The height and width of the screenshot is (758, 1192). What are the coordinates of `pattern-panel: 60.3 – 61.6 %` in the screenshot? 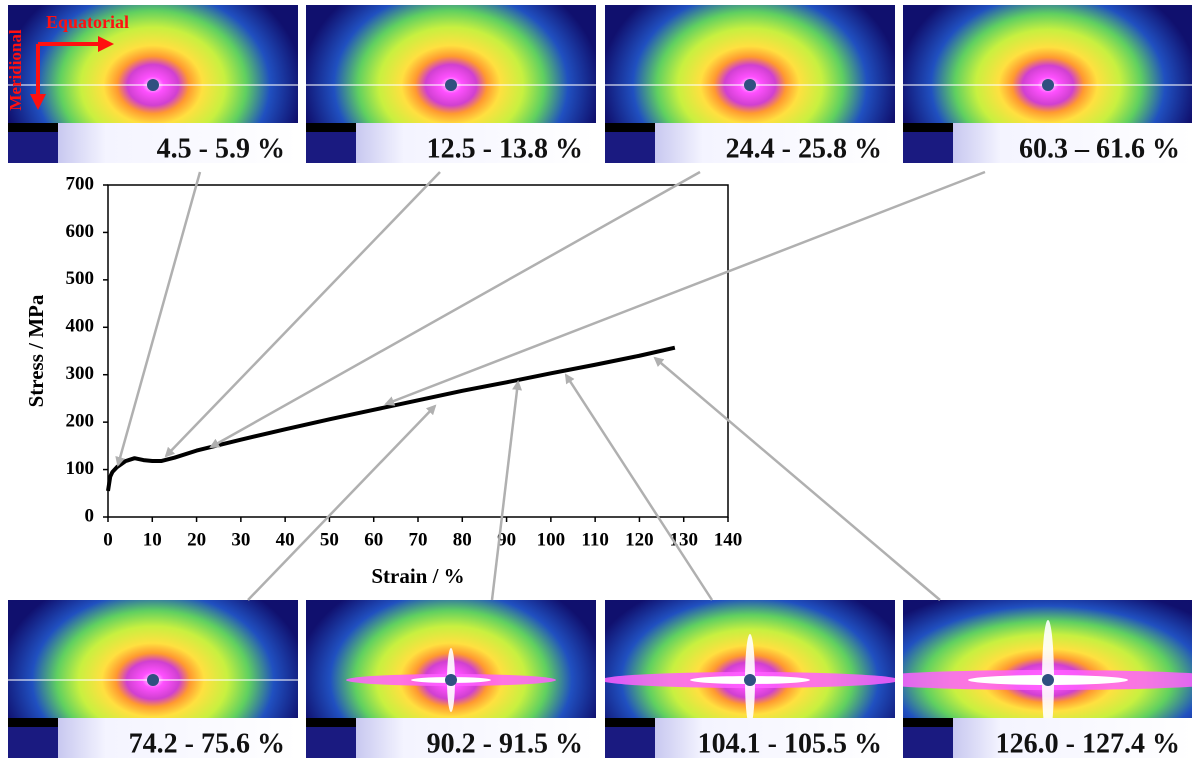 It's located at (1047, 84).